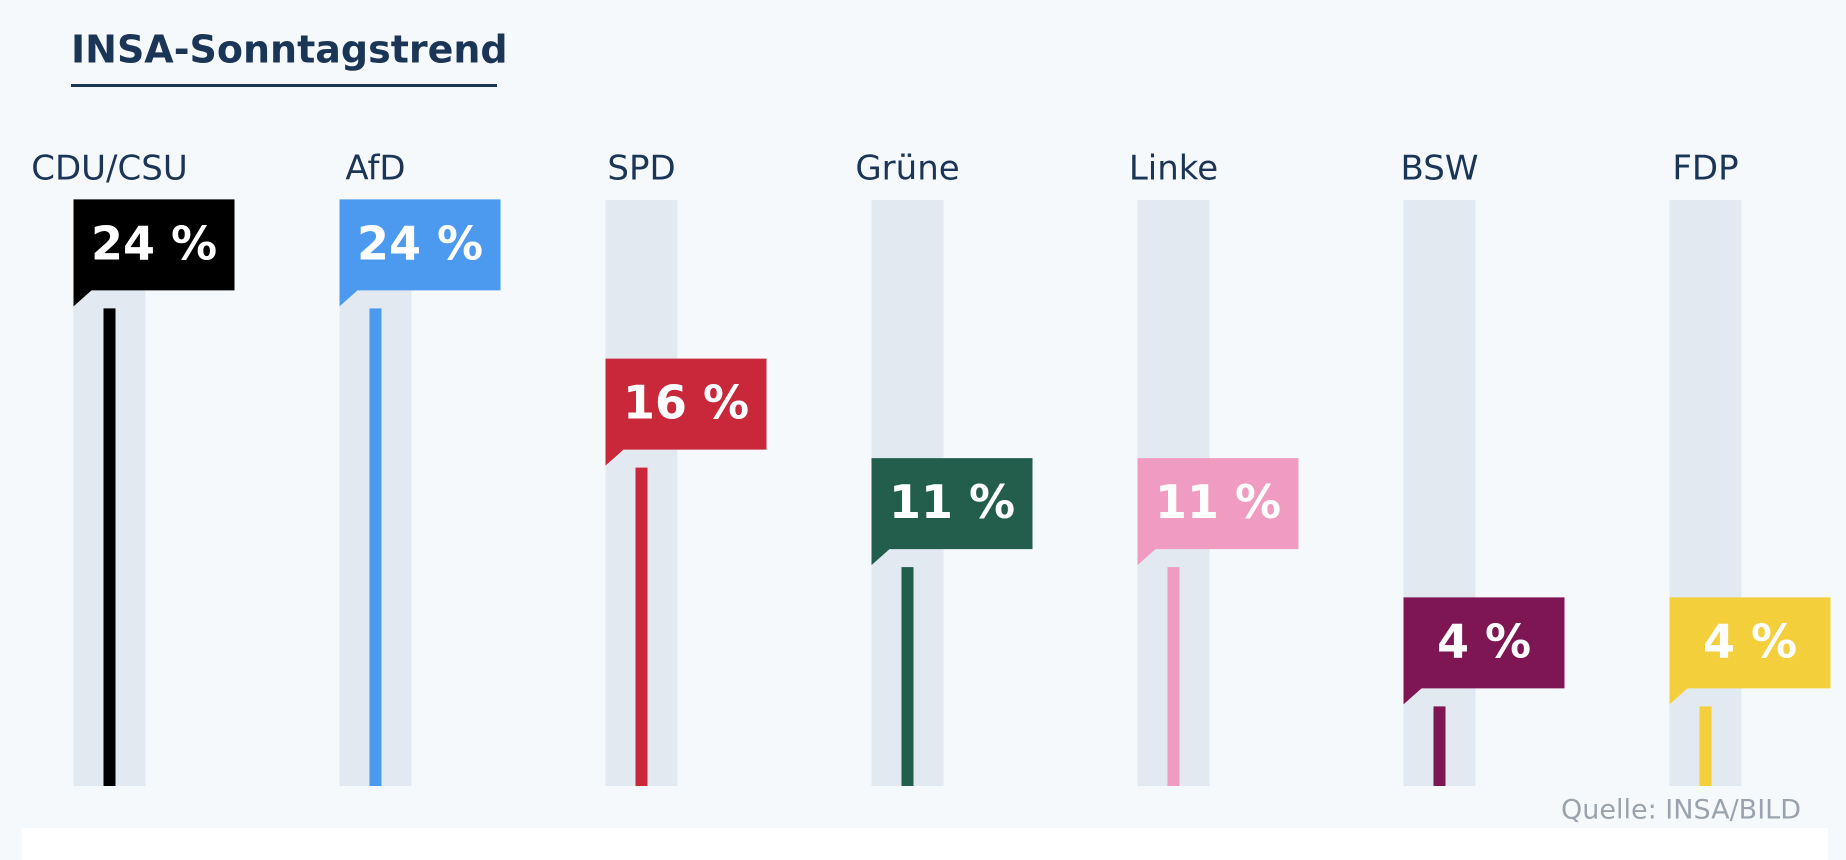 The width and height of the screenshot is (1846, 860). Describe the element at coordinates (925, 844) in the screenshot. I see `footer-strip` at that location.